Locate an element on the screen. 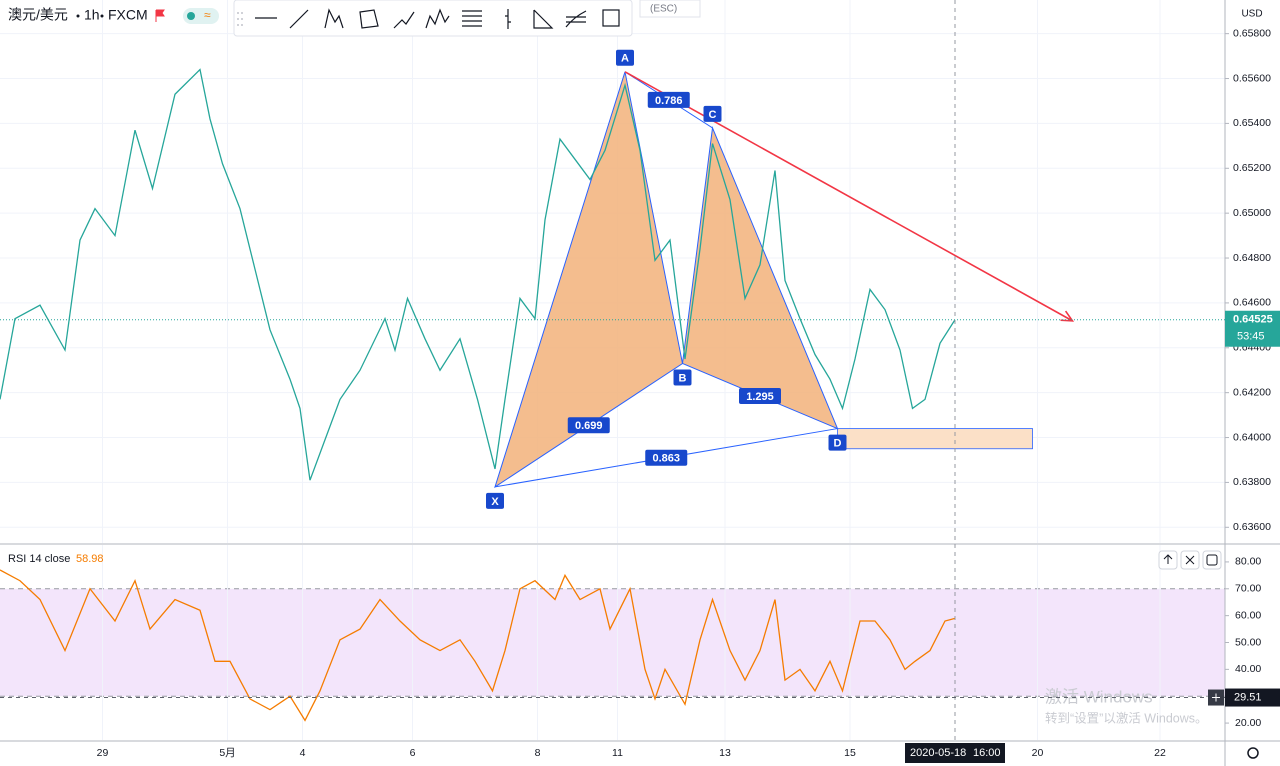  y-tick-label: 0.63600 is located at coordinates (1252, 527).